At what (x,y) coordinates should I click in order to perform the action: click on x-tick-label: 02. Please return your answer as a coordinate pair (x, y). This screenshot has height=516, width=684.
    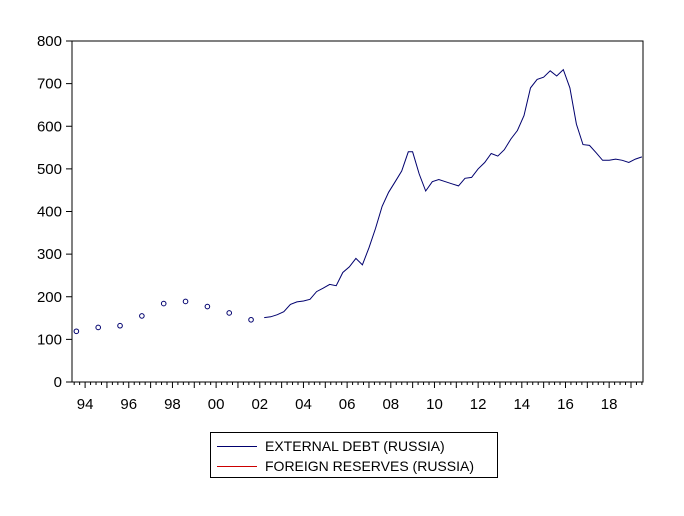
    Looking at the image, I should click on (259, 404).